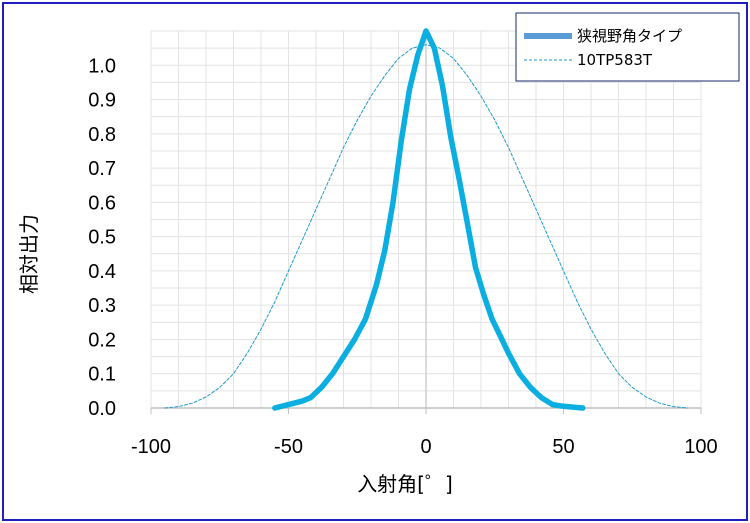 This screenshot has width=750, height=523. I want to click on axes, so click(426, 410).